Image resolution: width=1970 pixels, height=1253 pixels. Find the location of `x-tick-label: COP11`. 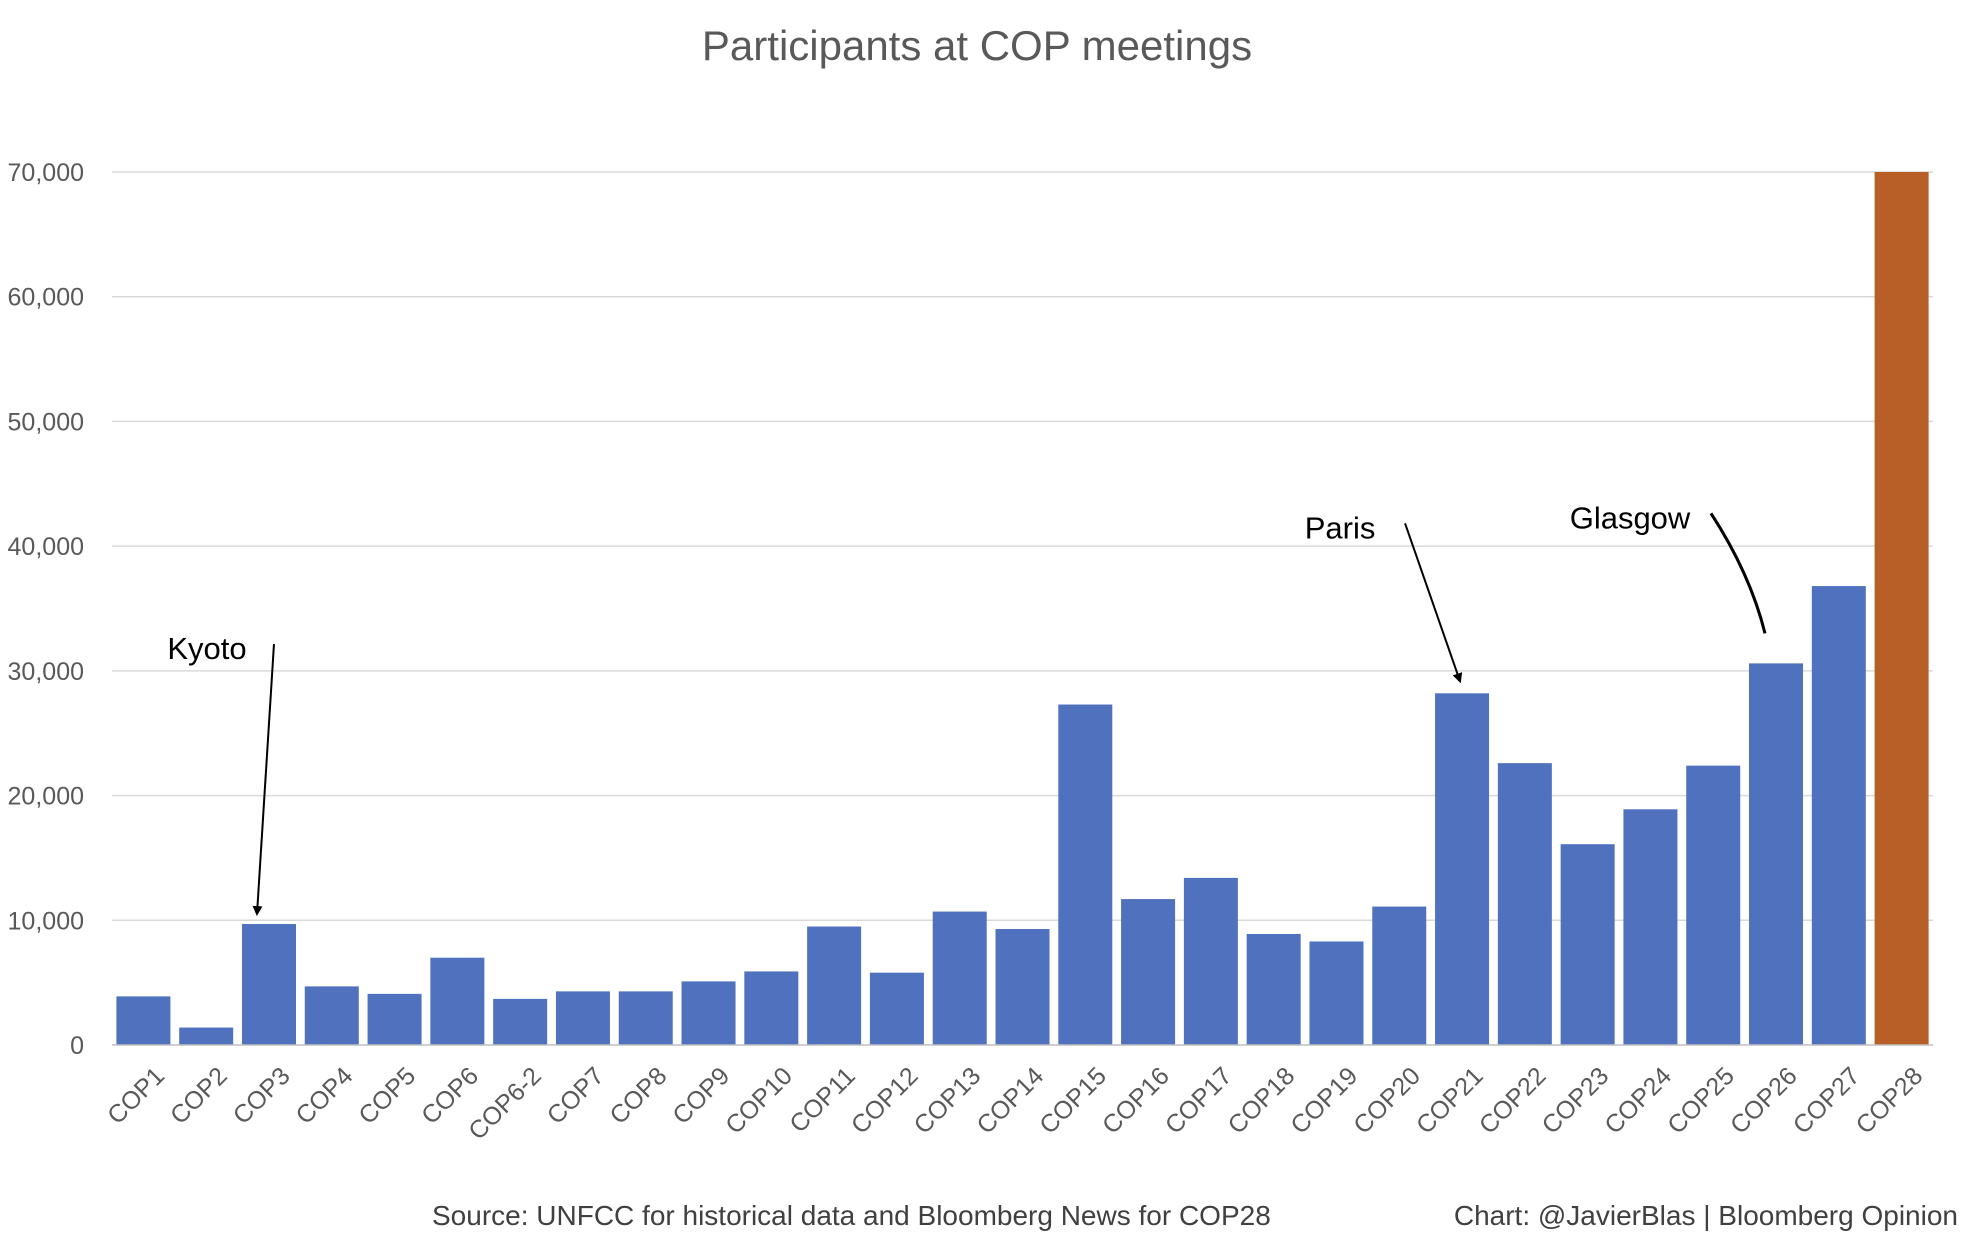

x-tick-label: COP11 is located at coordinates (822, 1100).